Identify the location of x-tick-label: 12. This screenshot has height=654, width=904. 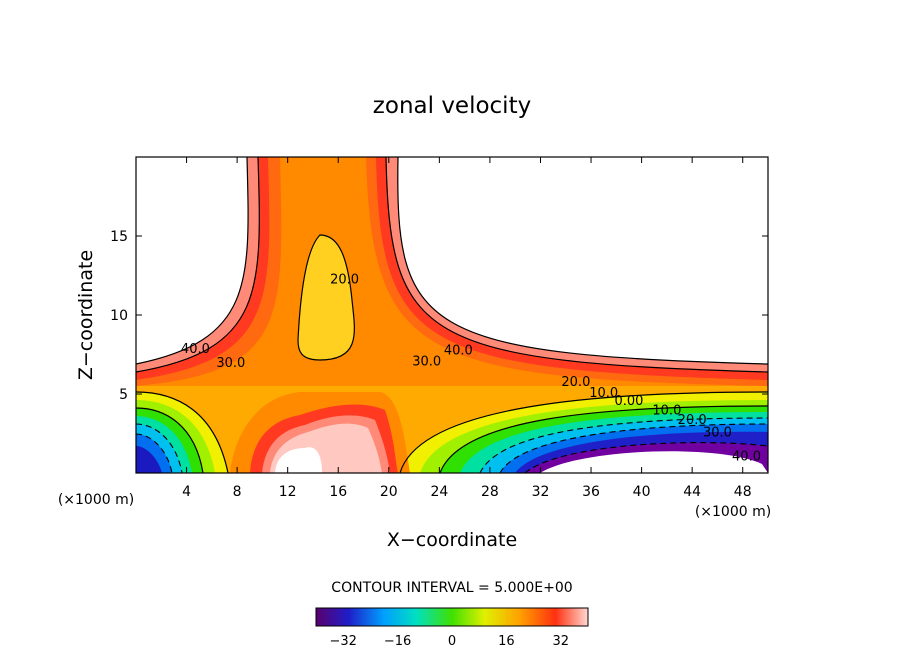
(288, 492).